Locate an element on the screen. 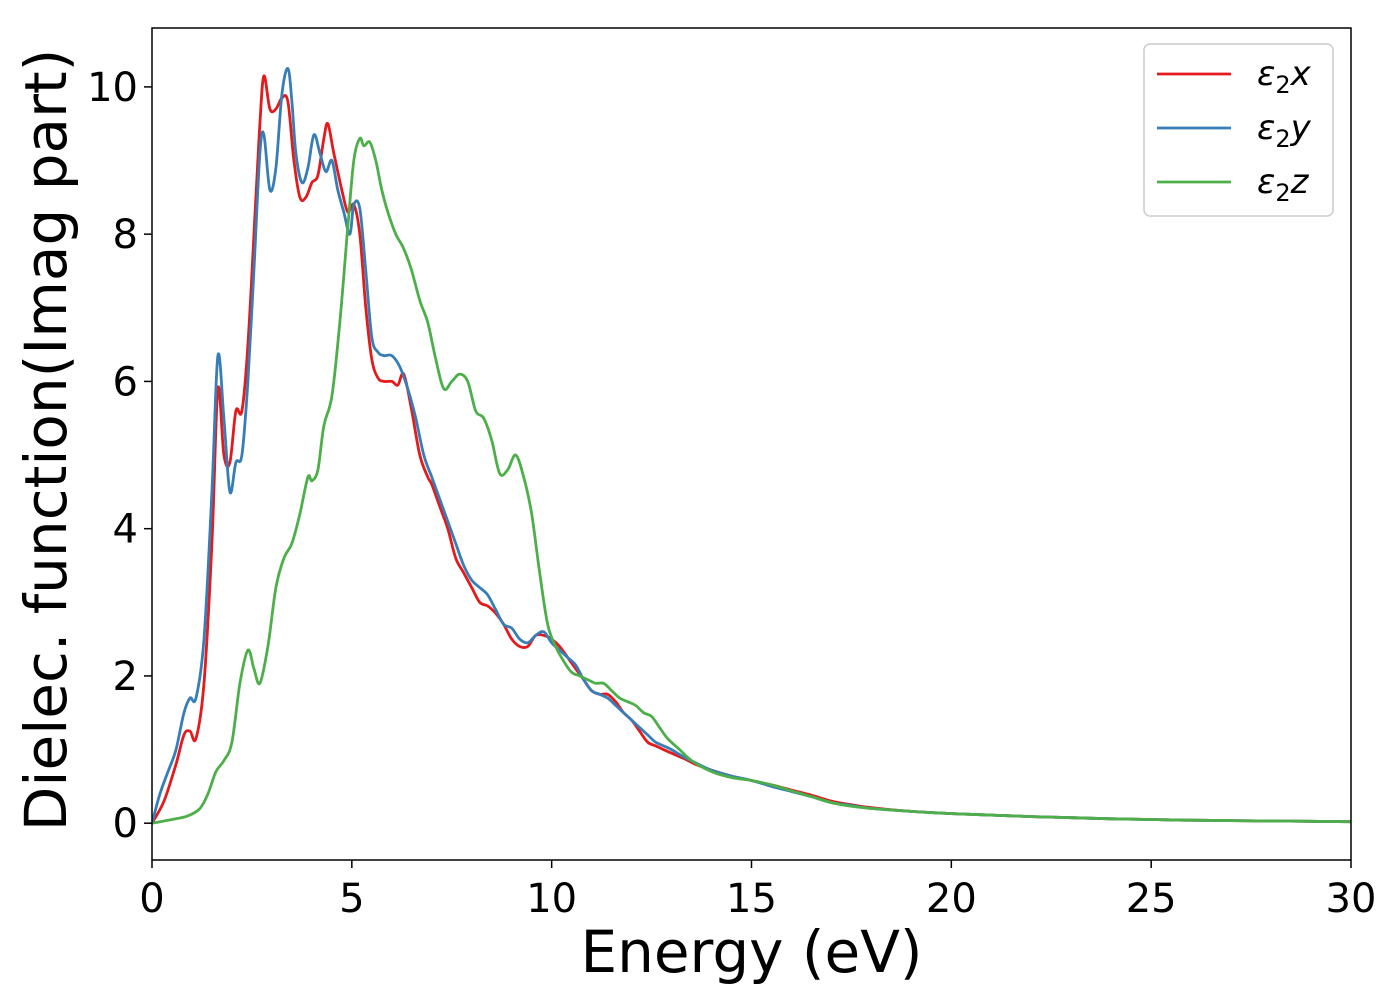 The width and height of the screenshot is (1400, 1000). x-tick-label: 10 is located at coordinates (551, 899).